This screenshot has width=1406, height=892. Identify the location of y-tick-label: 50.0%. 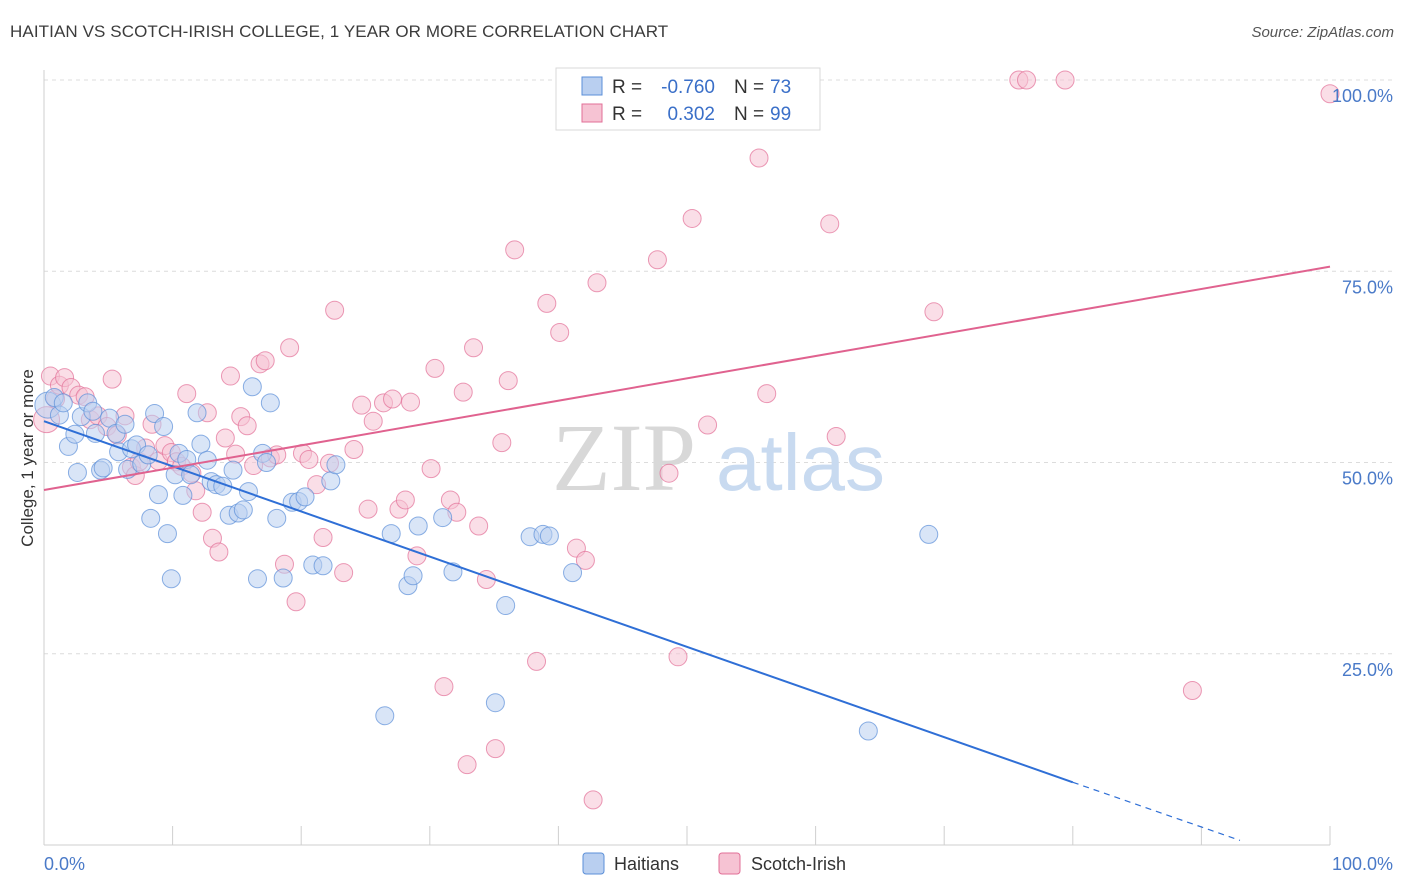
(1367, 479).